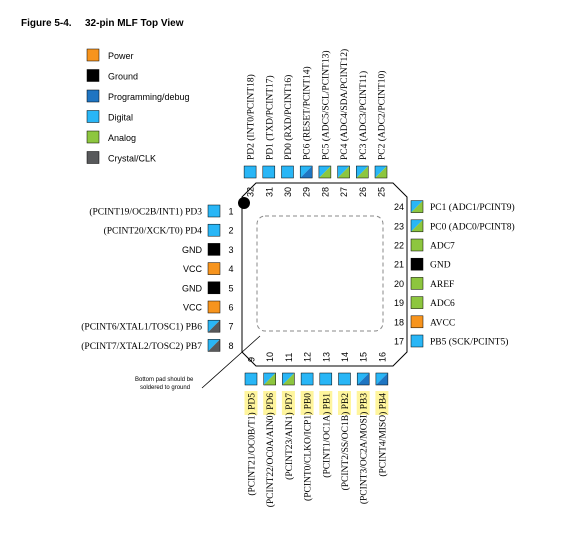 The image size is (562, 535). I want to click on pin-1-label: (PCINT19/OC2B/INT1) PD3, so click(145, 212).